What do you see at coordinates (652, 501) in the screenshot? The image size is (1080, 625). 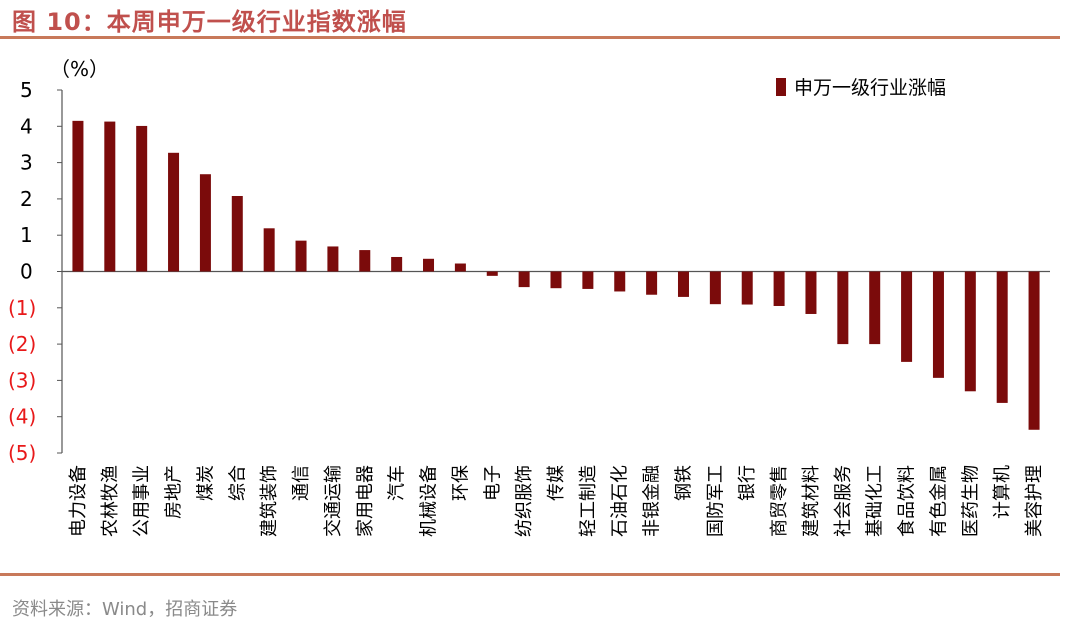 I see `category-label: 非银金融` at bounding box center [652, 501].